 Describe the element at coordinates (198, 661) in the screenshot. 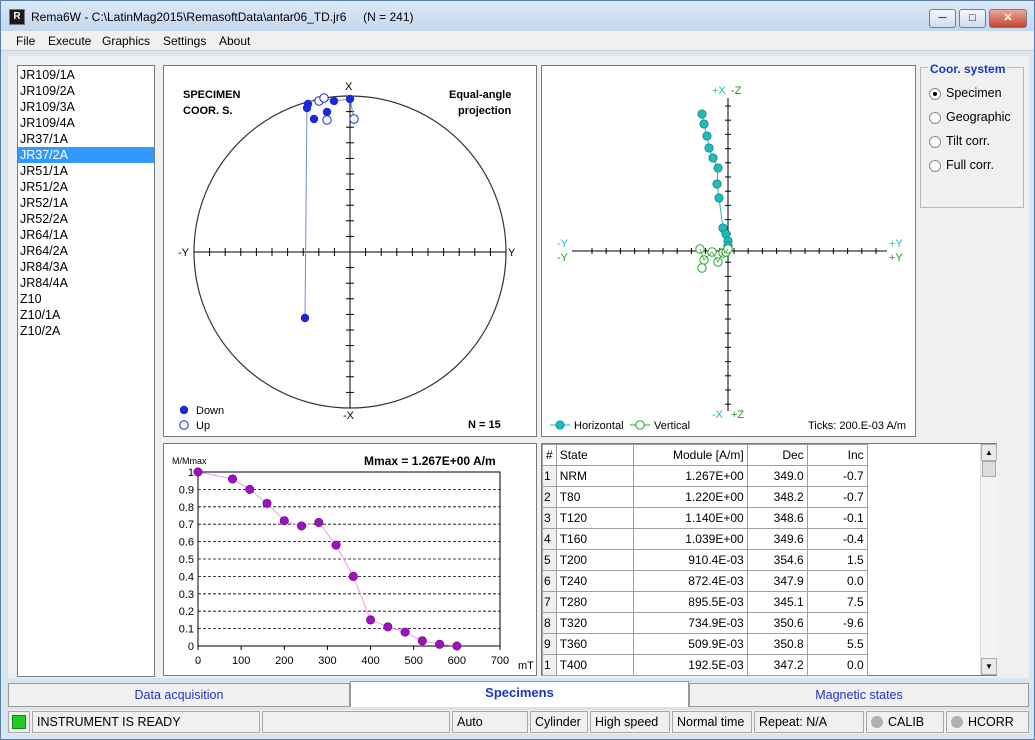

I see `decay-x-tick-label: 0` at that location.